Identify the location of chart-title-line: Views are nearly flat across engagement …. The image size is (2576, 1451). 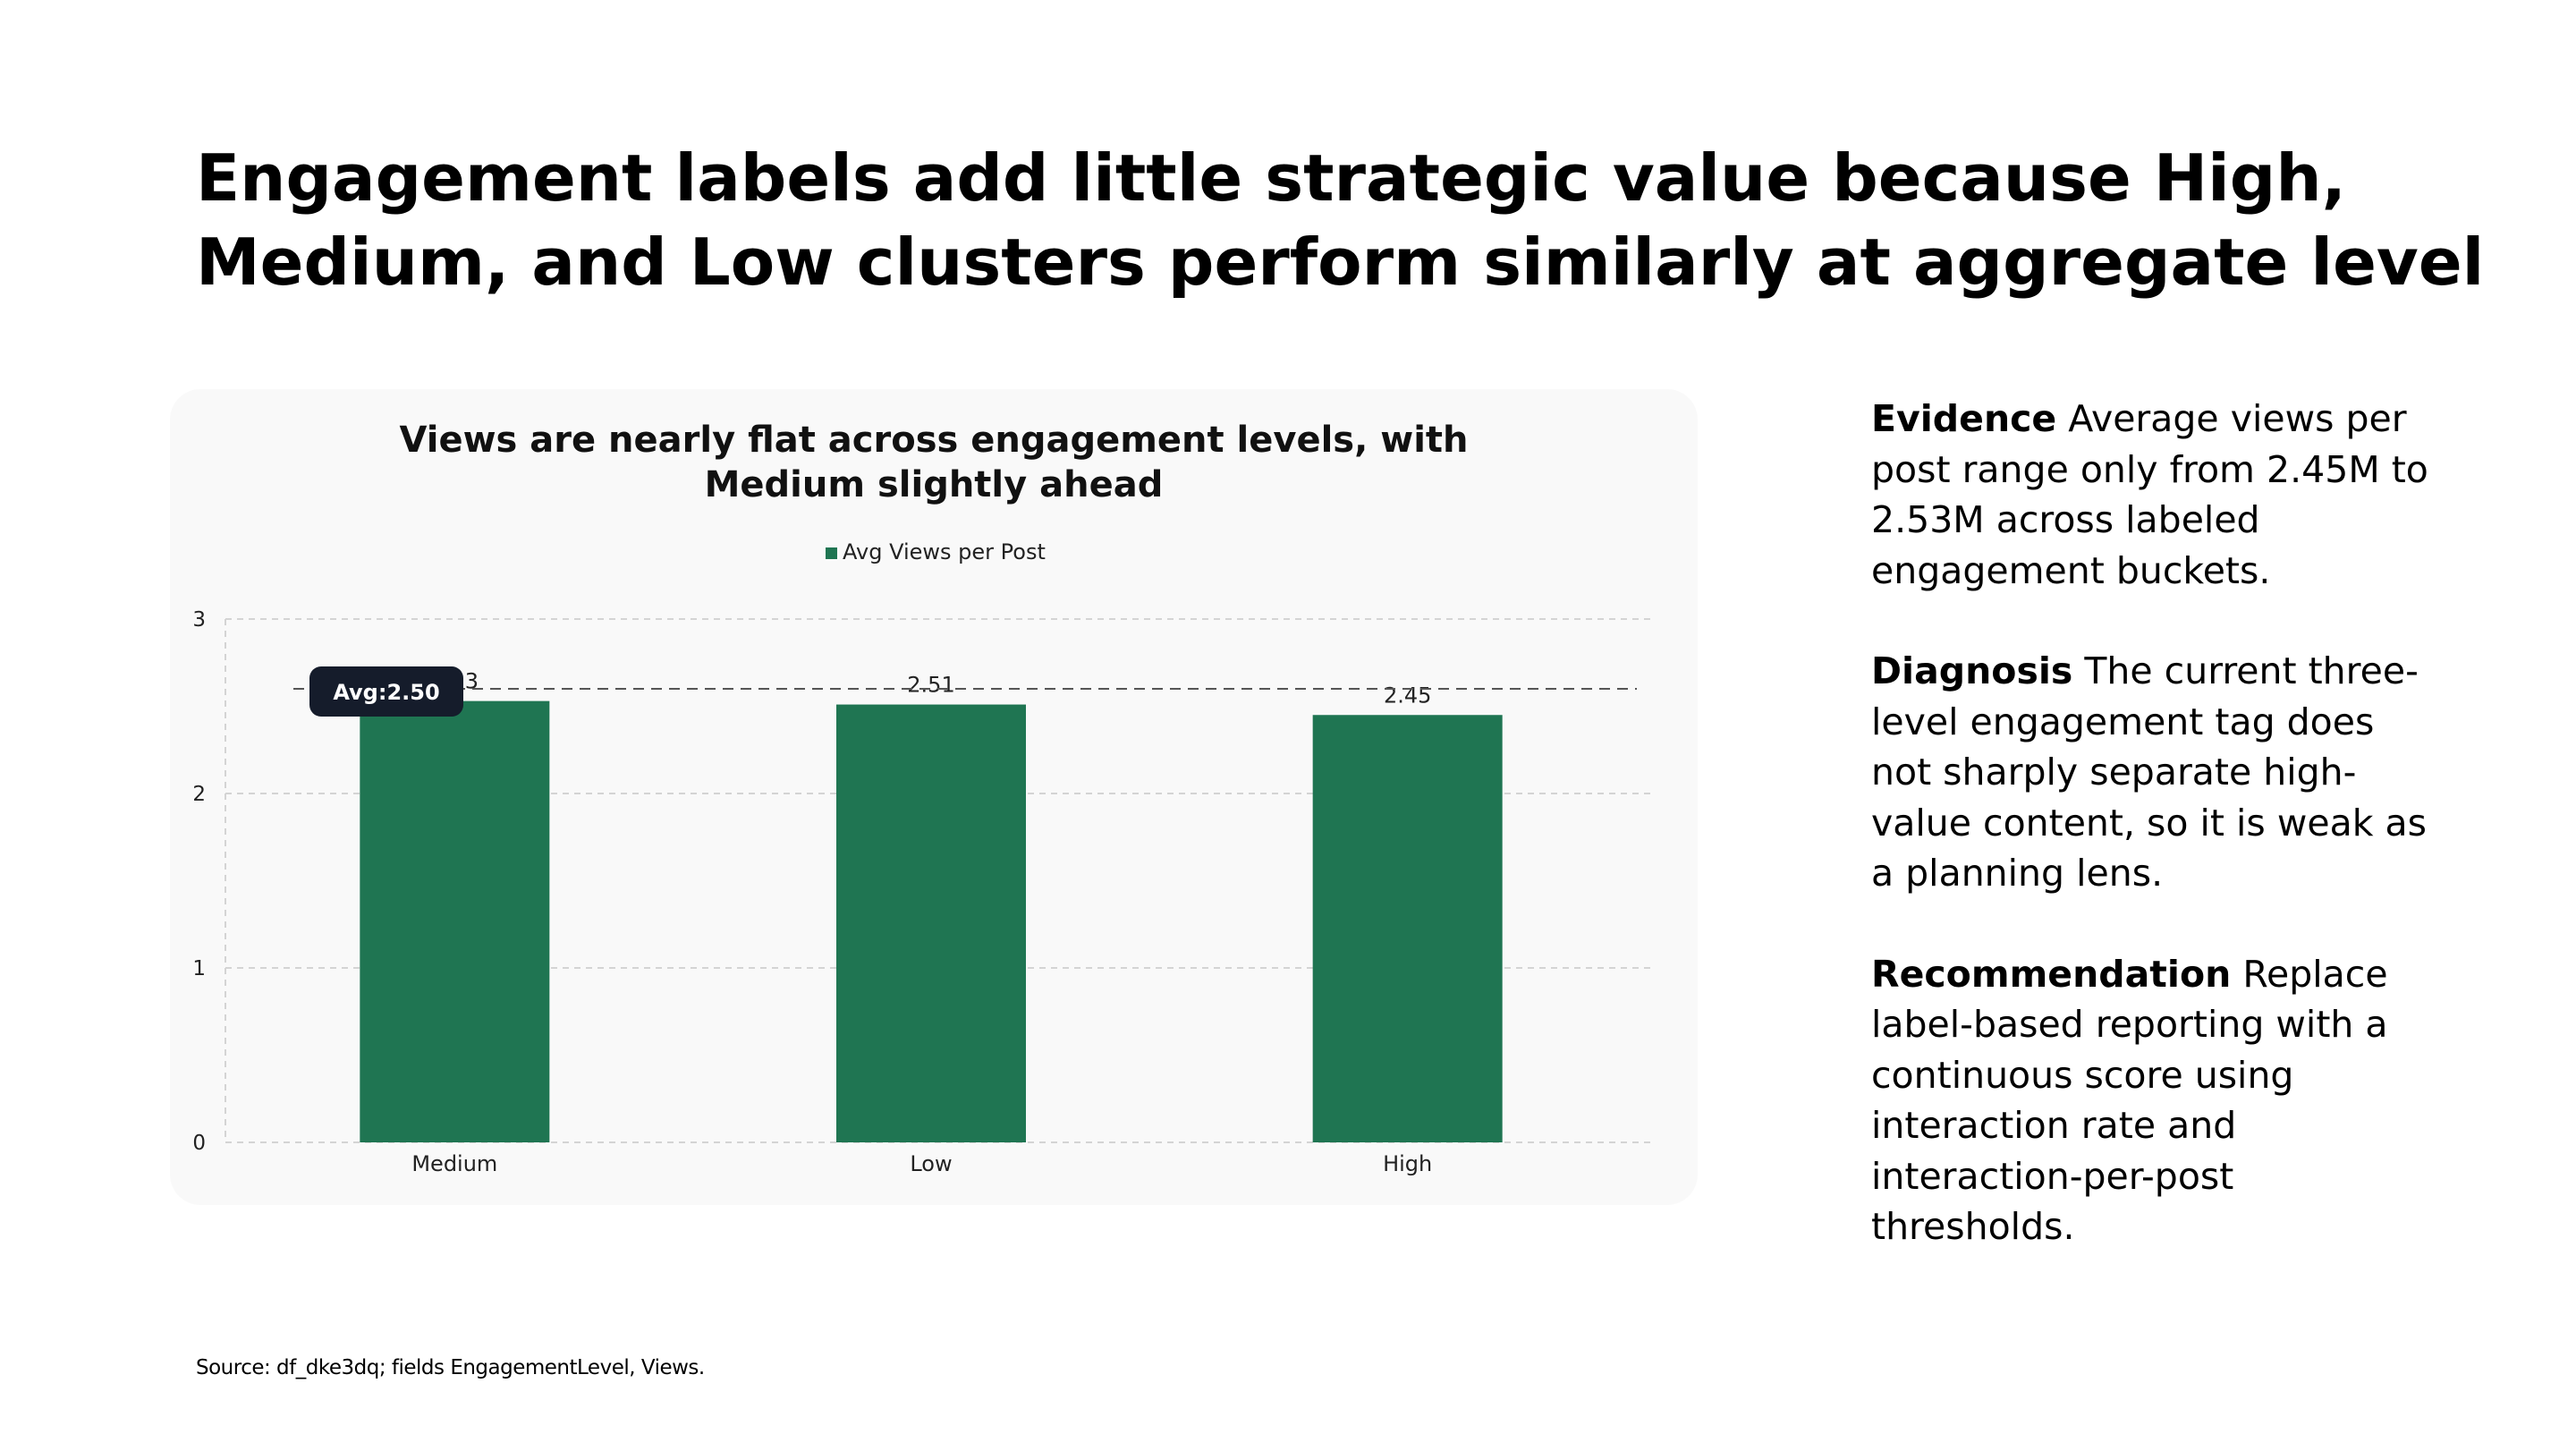
(934, 440).